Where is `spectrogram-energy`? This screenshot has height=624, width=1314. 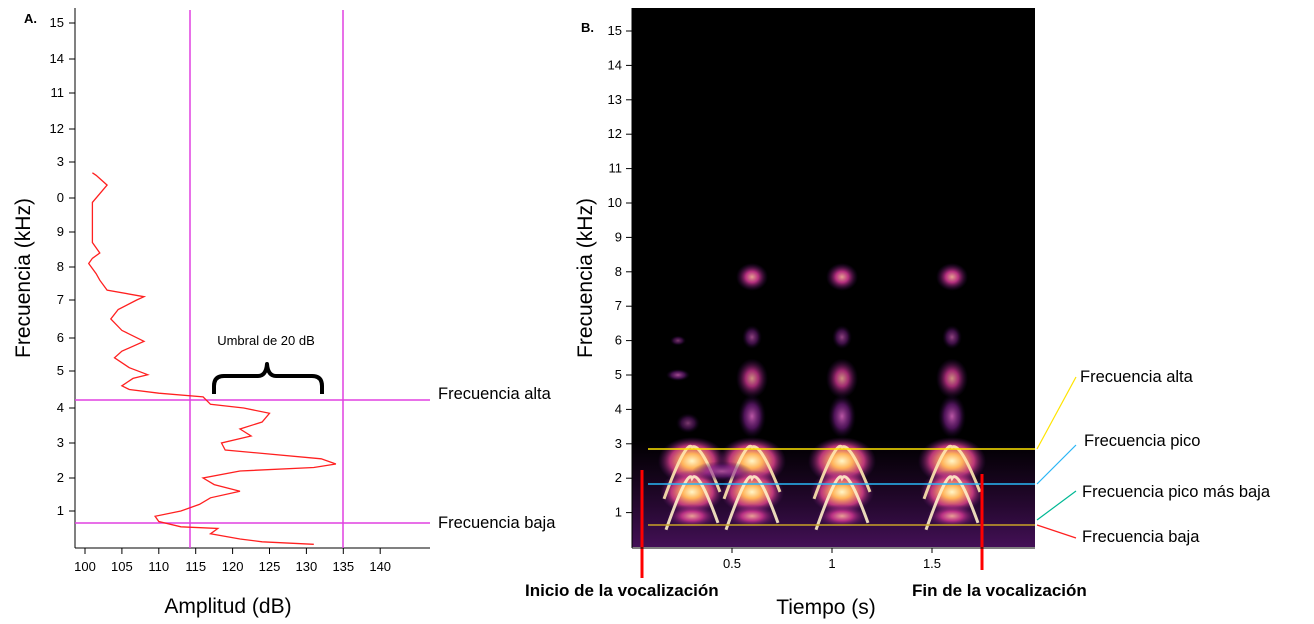
spectrogram-energy is located at coordinates (822, 396).